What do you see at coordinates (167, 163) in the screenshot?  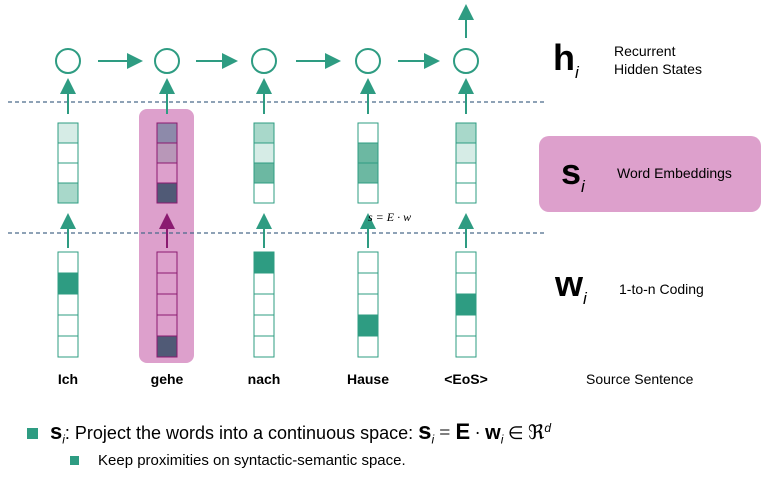 I see `embedding-vector-gehe` at bounding box center [167, 163].